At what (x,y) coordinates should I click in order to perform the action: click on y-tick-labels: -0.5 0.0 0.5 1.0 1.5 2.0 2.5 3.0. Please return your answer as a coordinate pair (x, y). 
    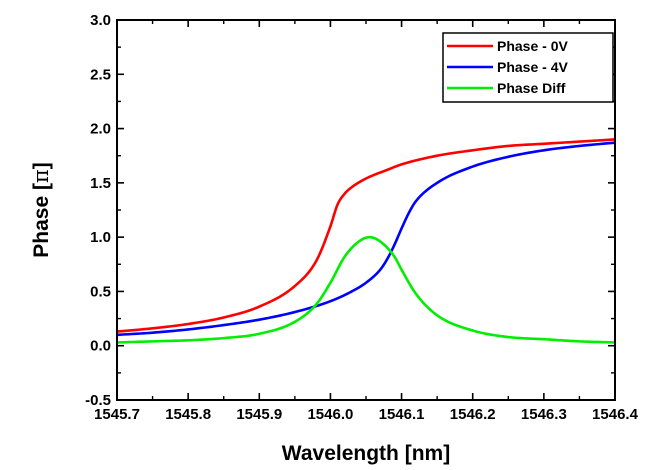
    Looking at the image, I should click on (98, 210).